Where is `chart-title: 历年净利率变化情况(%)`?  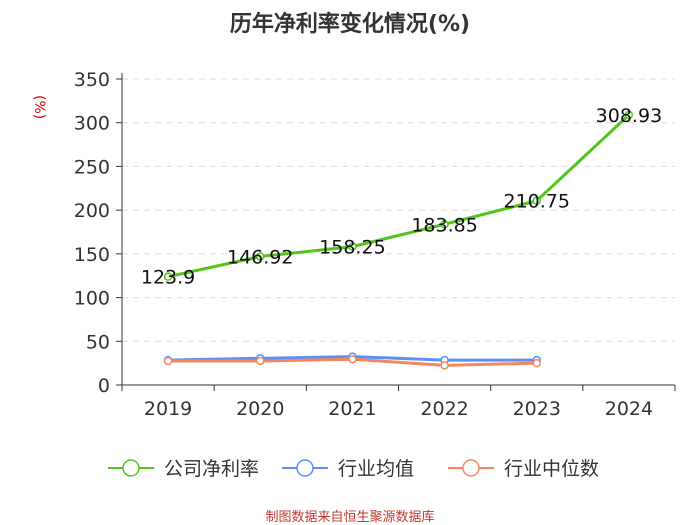
chart-title: 历年净利率变化情况(%) is located at coordinates (350, 24).